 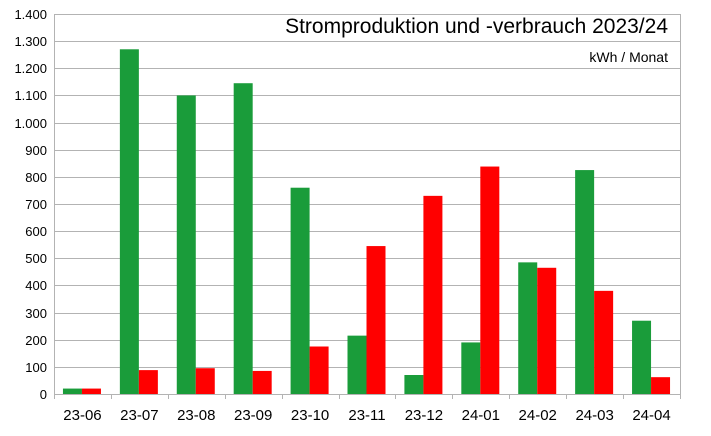 I want to click on y-tick-label: 600, so click(x=36, y=231).